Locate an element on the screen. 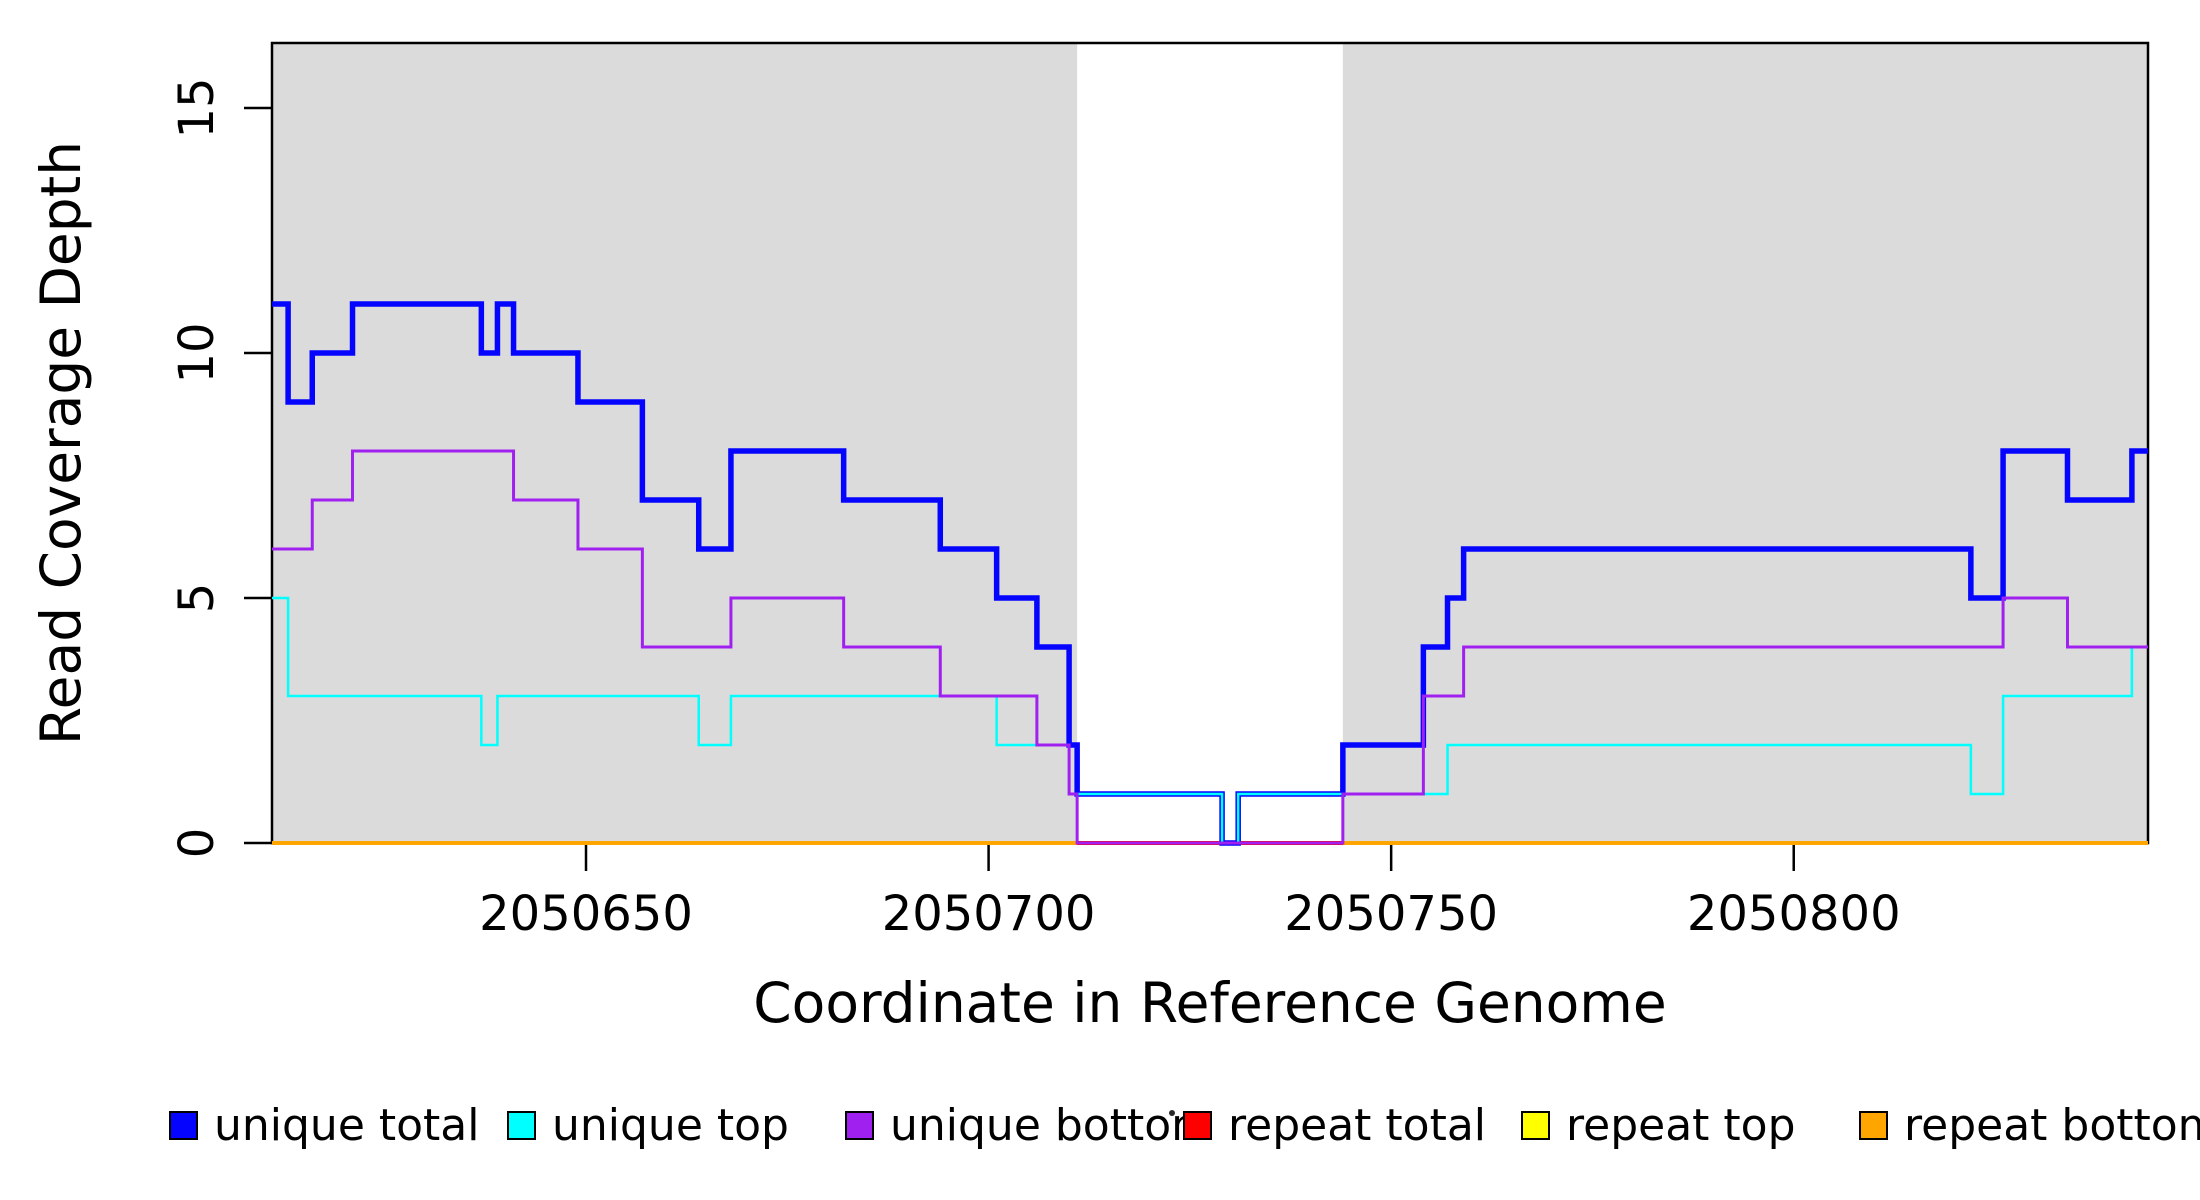  legend-item-repeat-total: repeat total is located at coordinates (1334, 1125).